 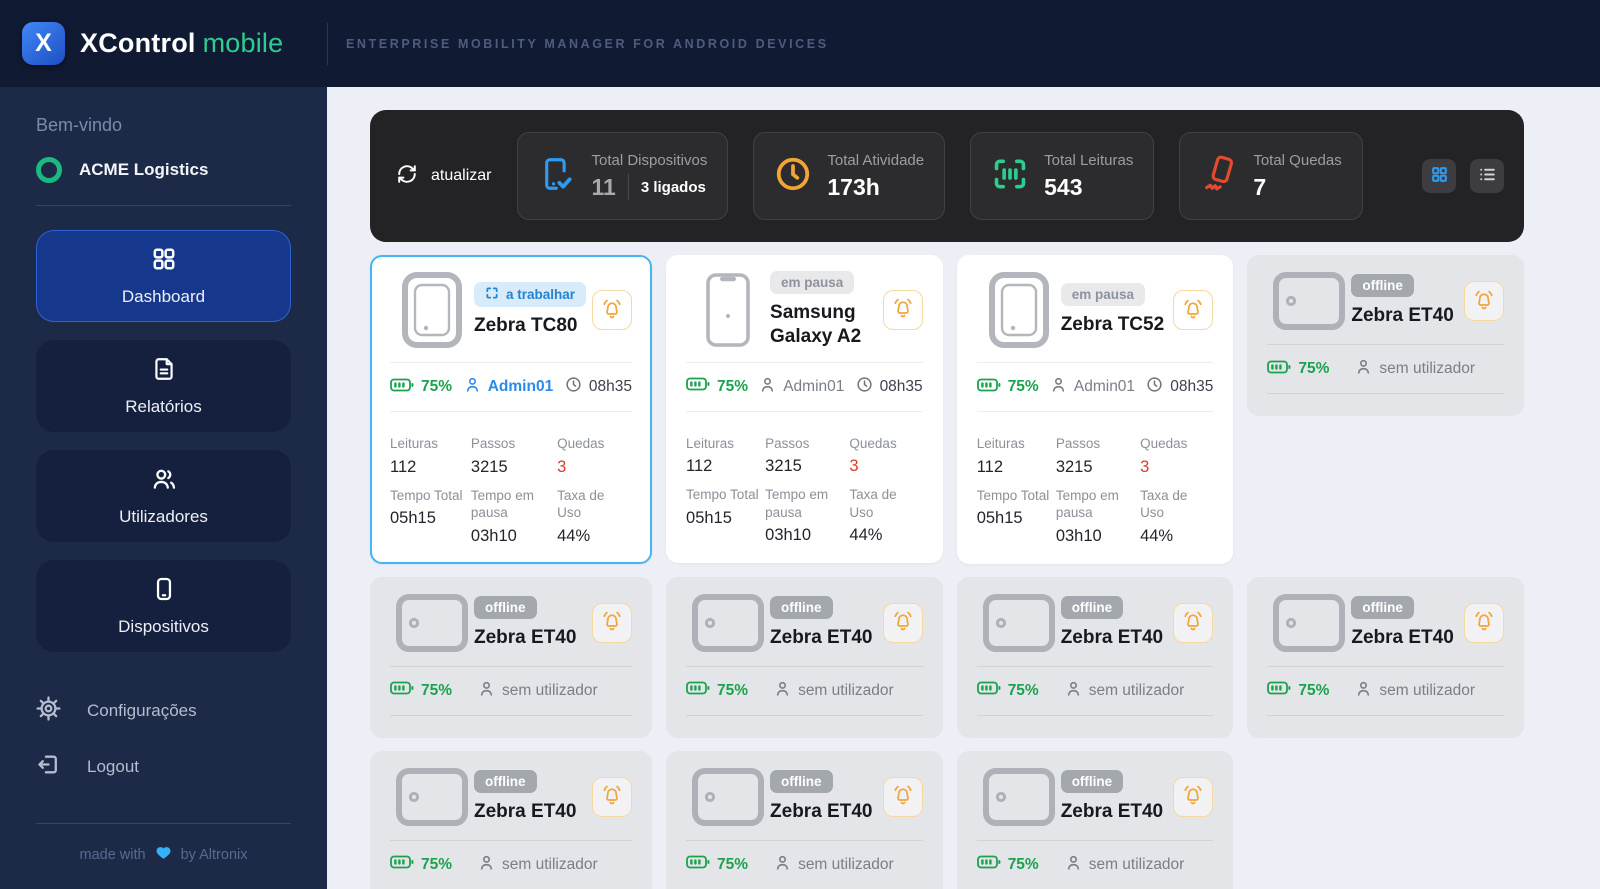 What do you see at coordinates (541, 295) in the screenshot?
I see `status-badge-label: a trabalhar` at bounding box center [541, 295].